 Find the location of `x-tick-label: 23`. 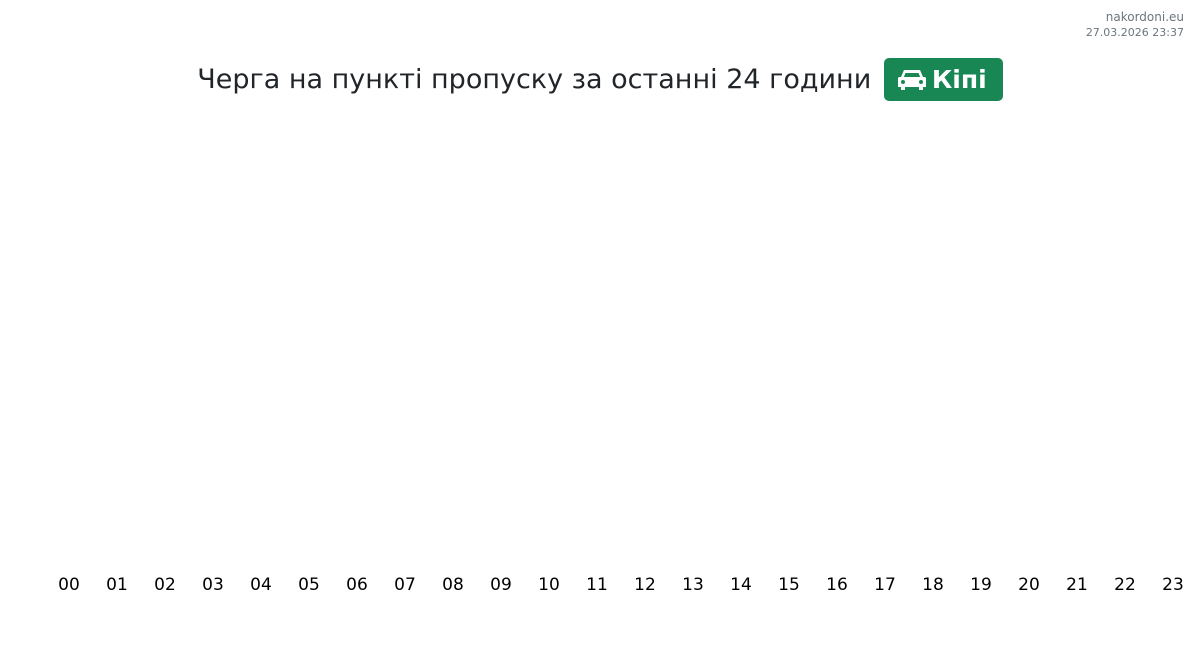

x-tick-label: 23 is located at coordinates (1173, 585).